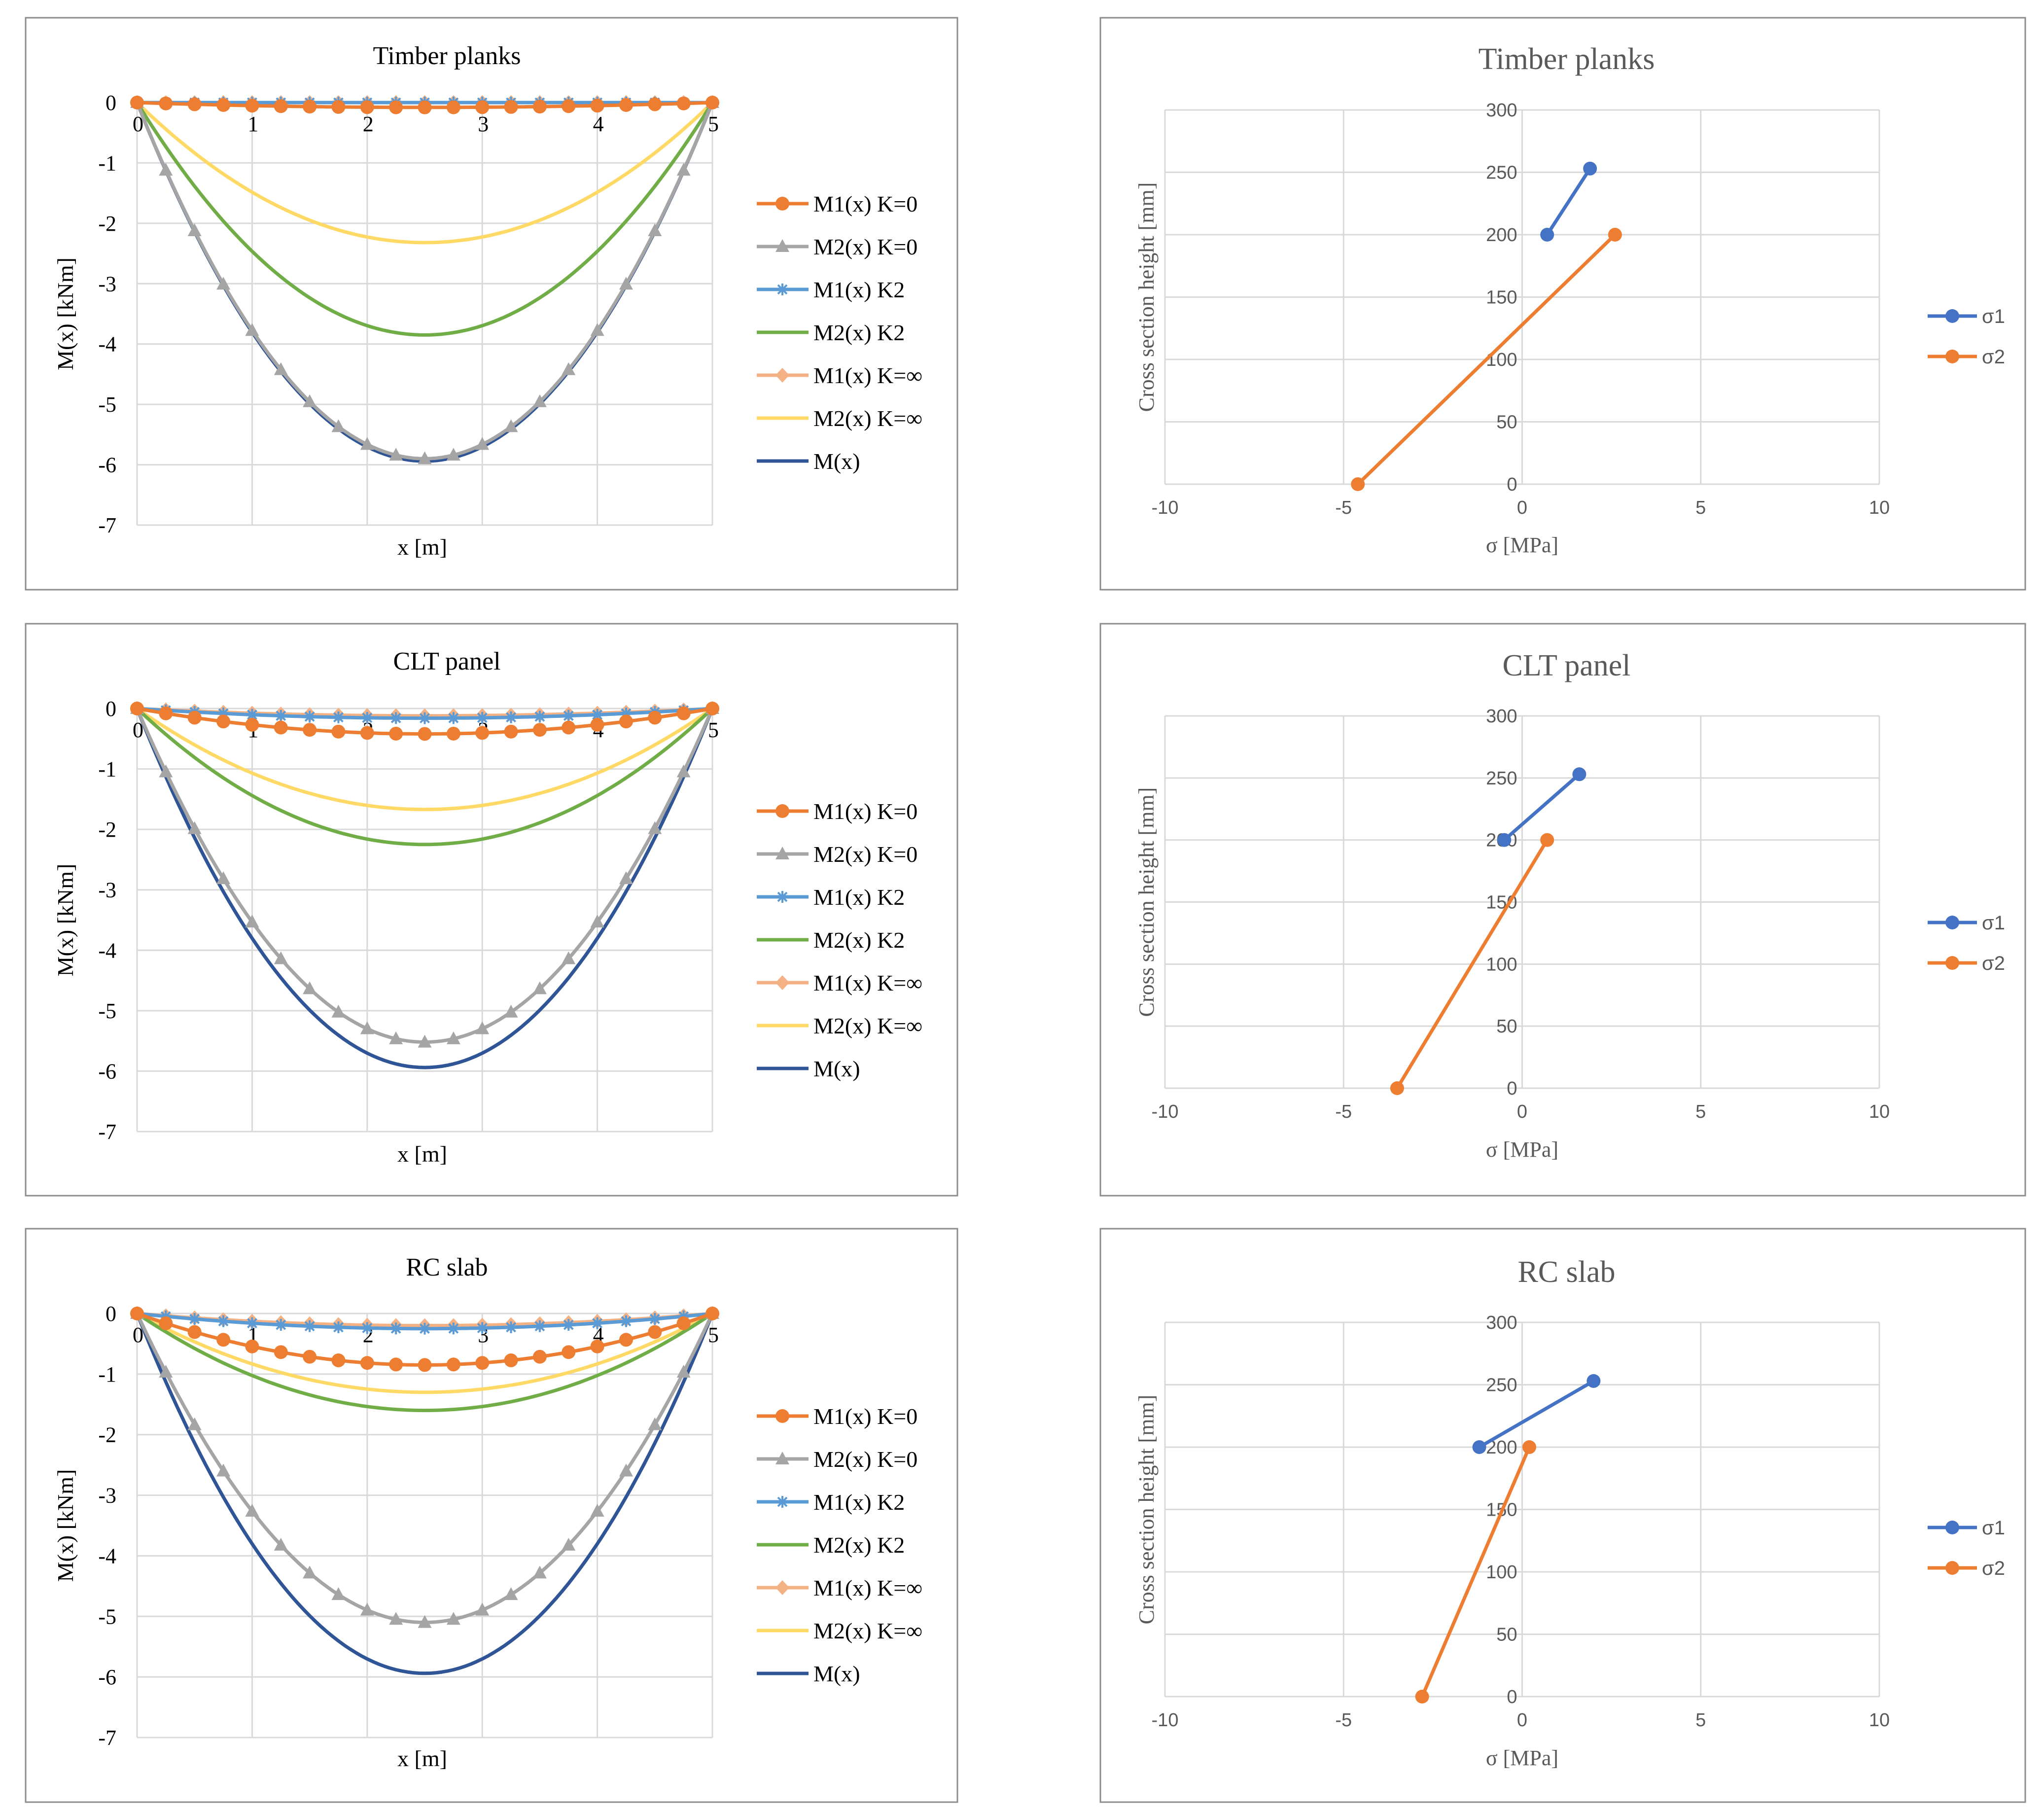 This screenshot has height=1811, width=2044. Describe the element at coordinates (107, 769) in the screenshot. I see `y-tick-label: -1` at that location.